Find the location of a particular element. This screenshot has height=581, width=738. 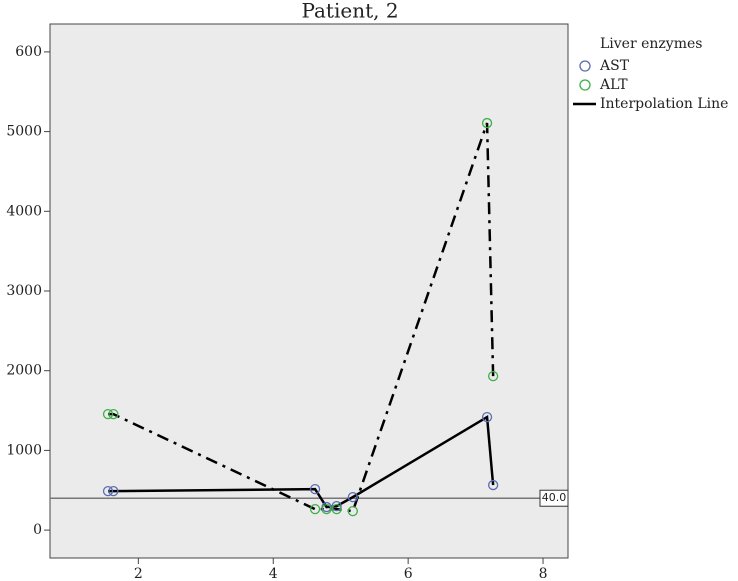

y-tick-label: 5000 is located at coordinates (24, 132).